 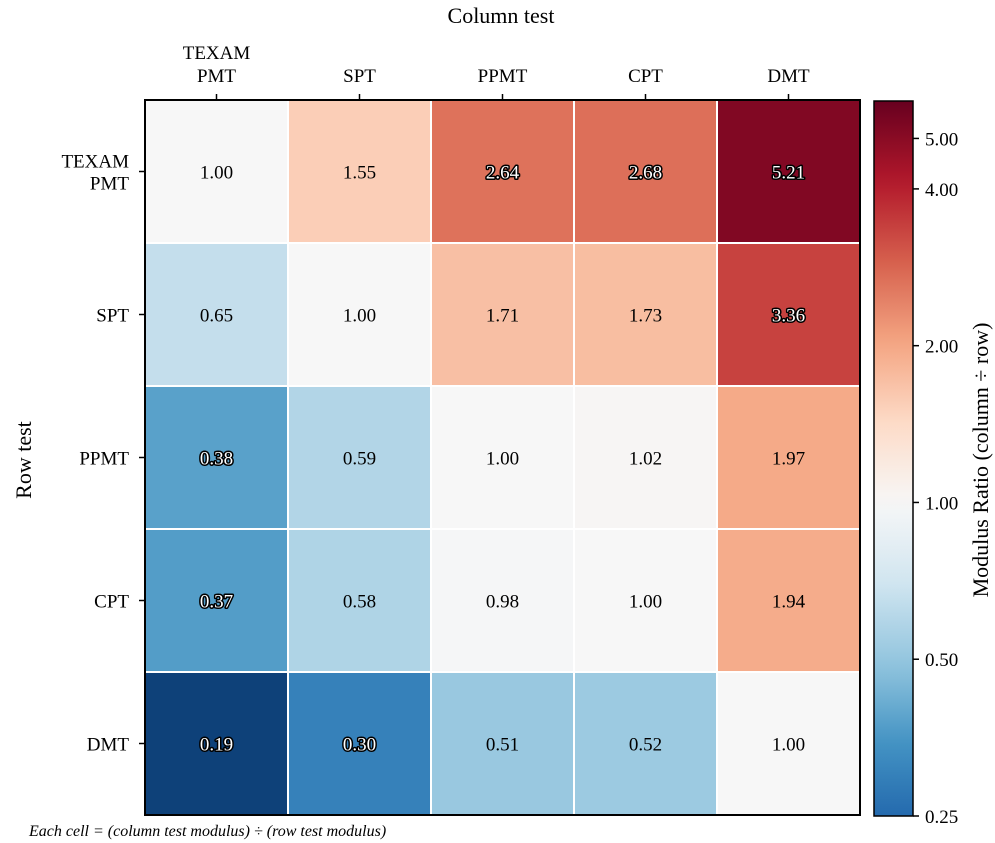 I want to click on x-tick-label: SPT, so click(x=359, y=76).